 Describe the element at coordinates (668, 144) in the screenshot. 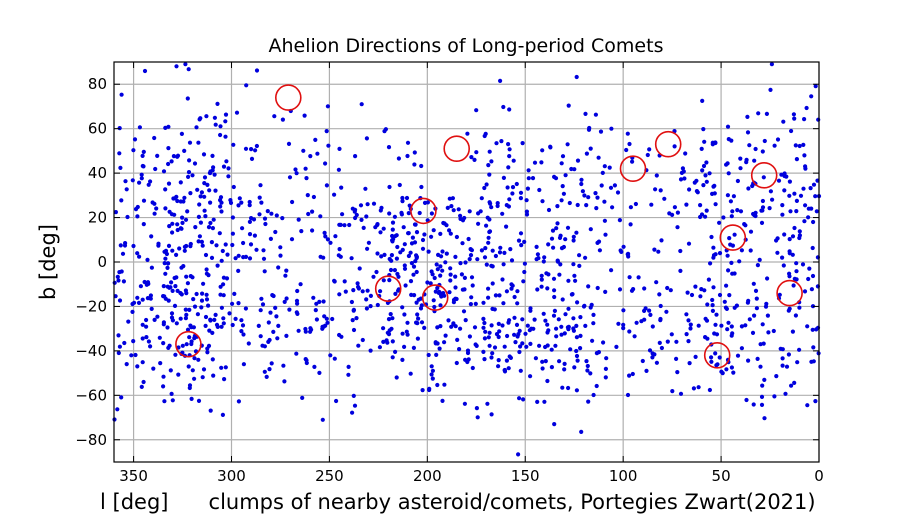

I see `clump-circle` at that location.